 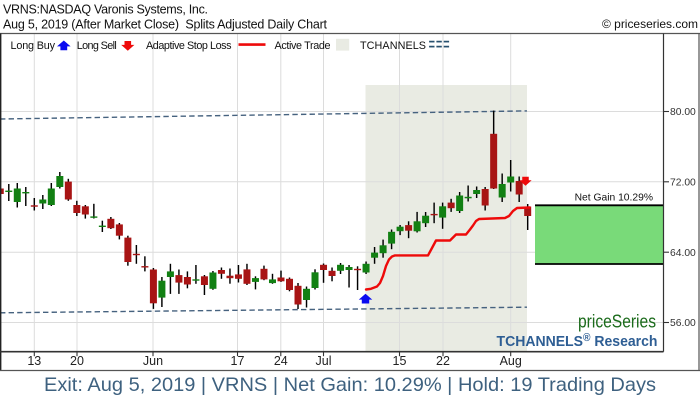 What do you see at coordinates (683, 323) in the screenshot?
I see `svg-text: 56.00` at bounding box center [683, 323].